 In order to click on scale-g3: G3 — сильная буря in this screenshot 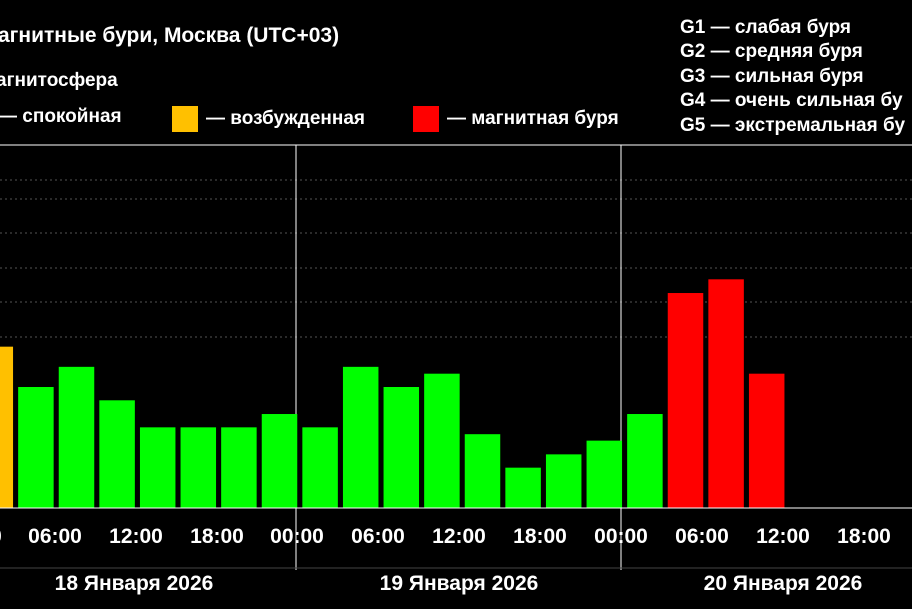, I will do `click(772, 76)`.